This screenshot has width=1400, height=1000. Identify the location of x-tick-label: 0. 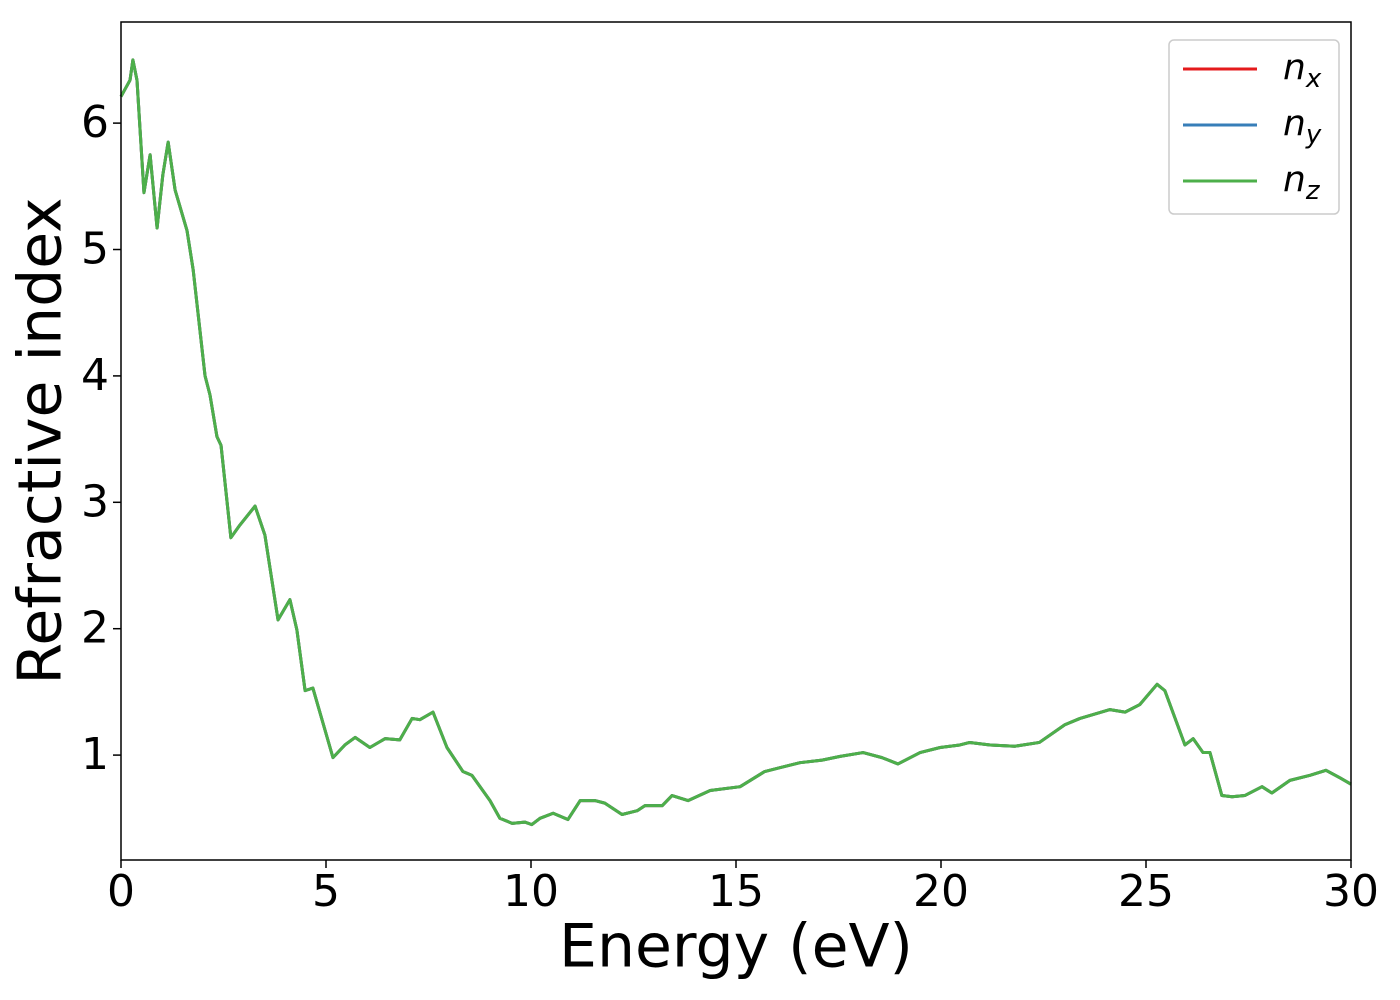
(121, 891).